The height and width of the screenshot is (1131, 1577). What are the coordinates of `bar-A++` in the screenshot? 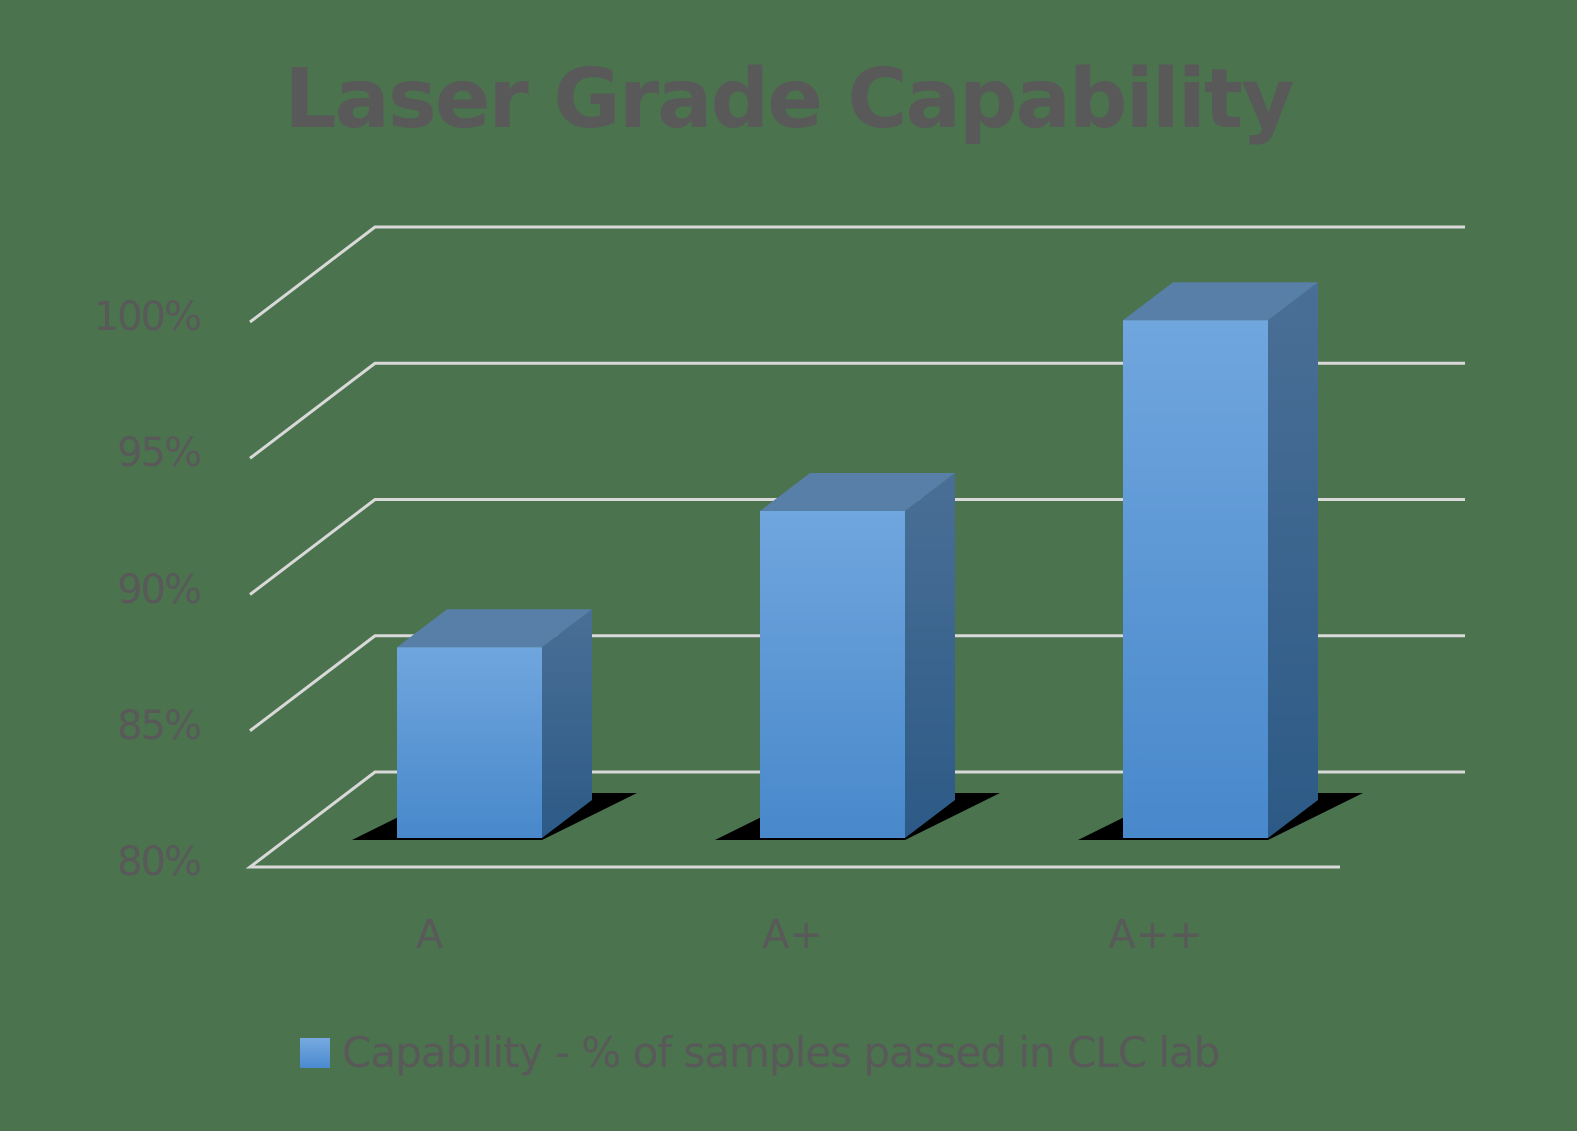 It's located at (1220, 561).